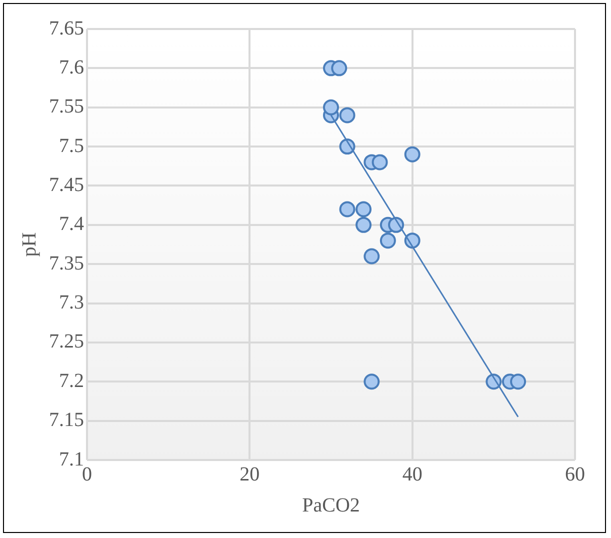  What do you see at coordinates (66, 107) in the screenshot?
I see `y-tick-label: 7.55` at bounding box center [66, 107].